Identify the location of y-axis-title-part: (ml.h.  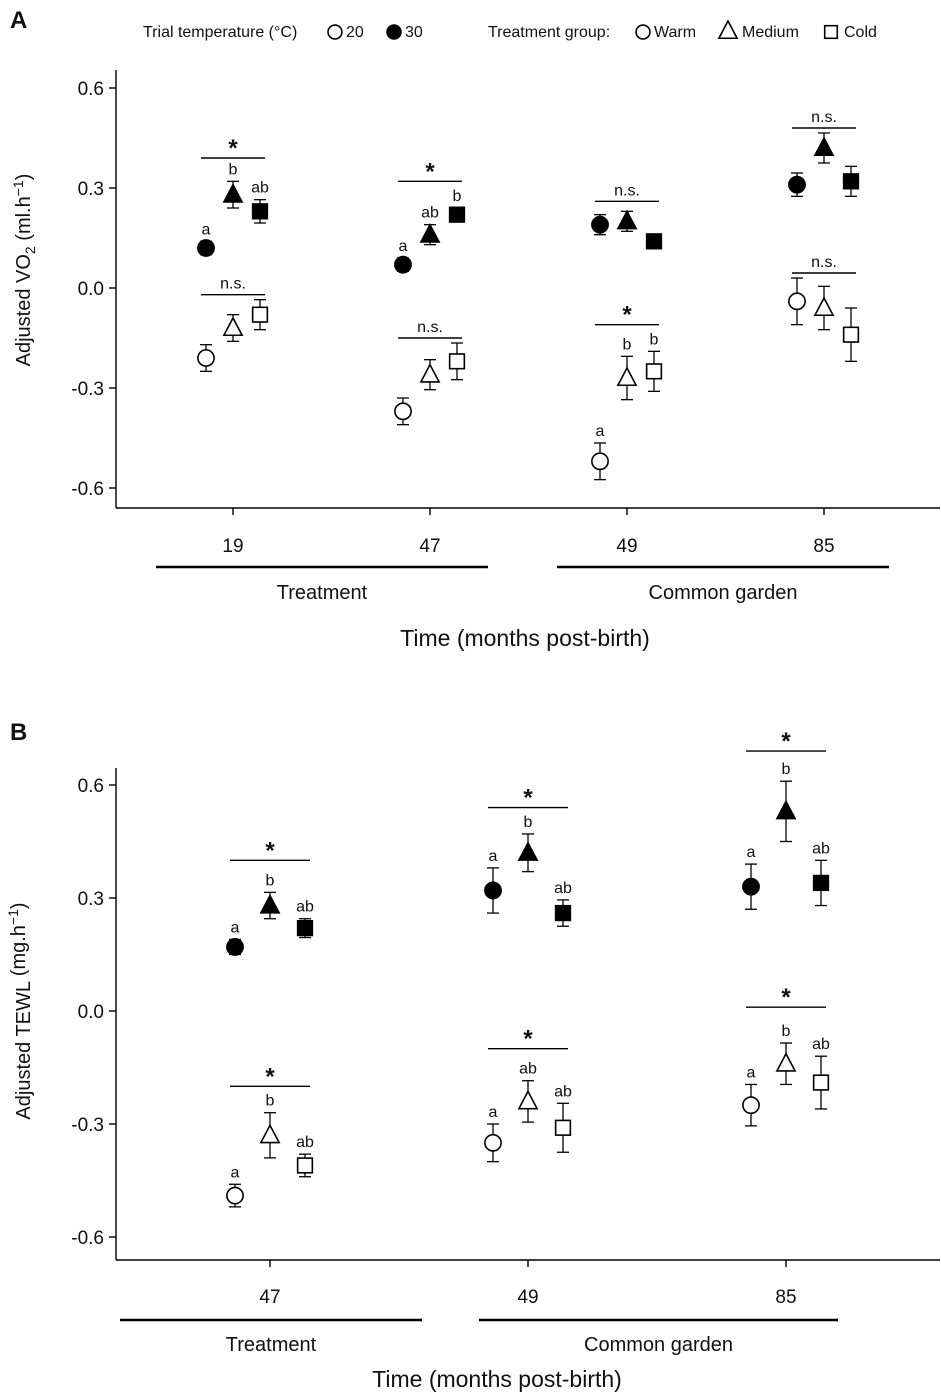
(24, 218).